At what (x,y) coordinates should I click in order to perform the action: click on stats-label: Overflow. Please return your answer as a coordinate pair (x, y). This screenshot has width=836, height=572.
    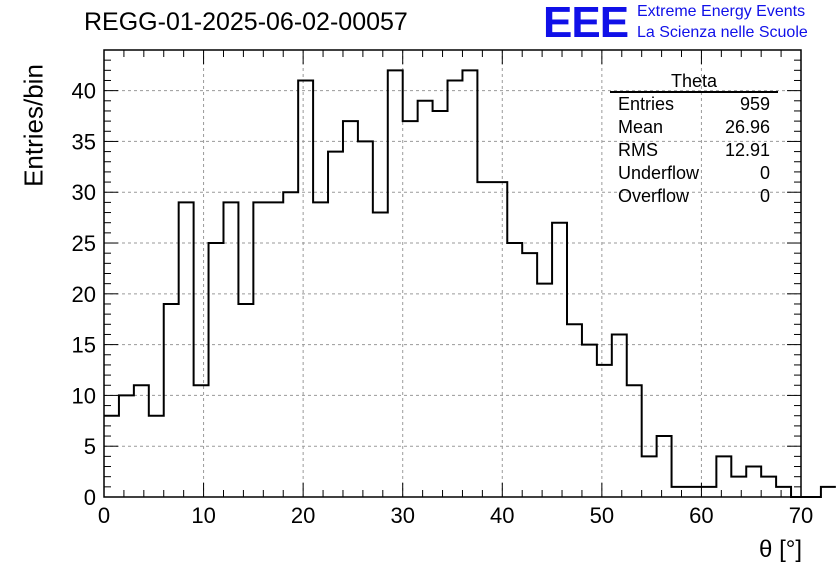
    Looking at the image, I should click on (654, 196).